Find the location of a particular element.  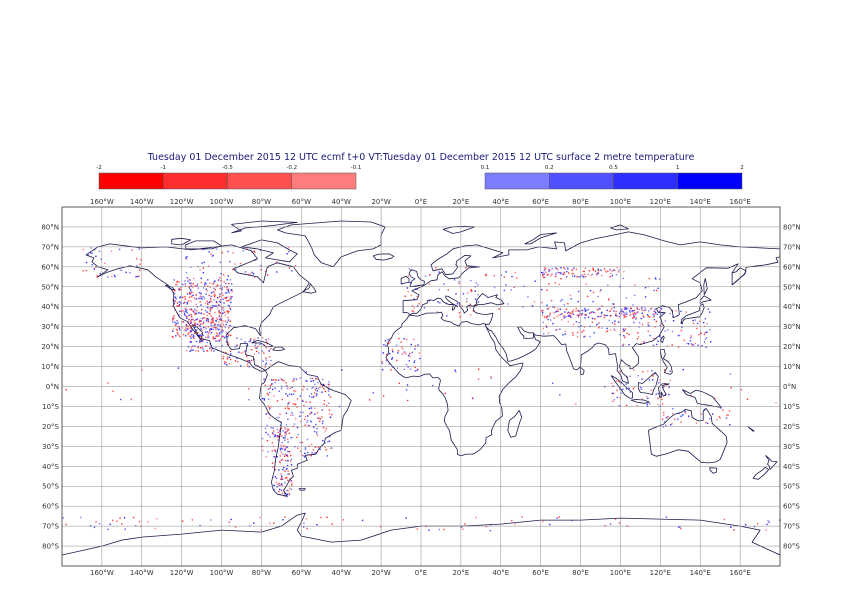

colorbar-positive-tick-label: 0.1 is located at coordinates (485, 168).